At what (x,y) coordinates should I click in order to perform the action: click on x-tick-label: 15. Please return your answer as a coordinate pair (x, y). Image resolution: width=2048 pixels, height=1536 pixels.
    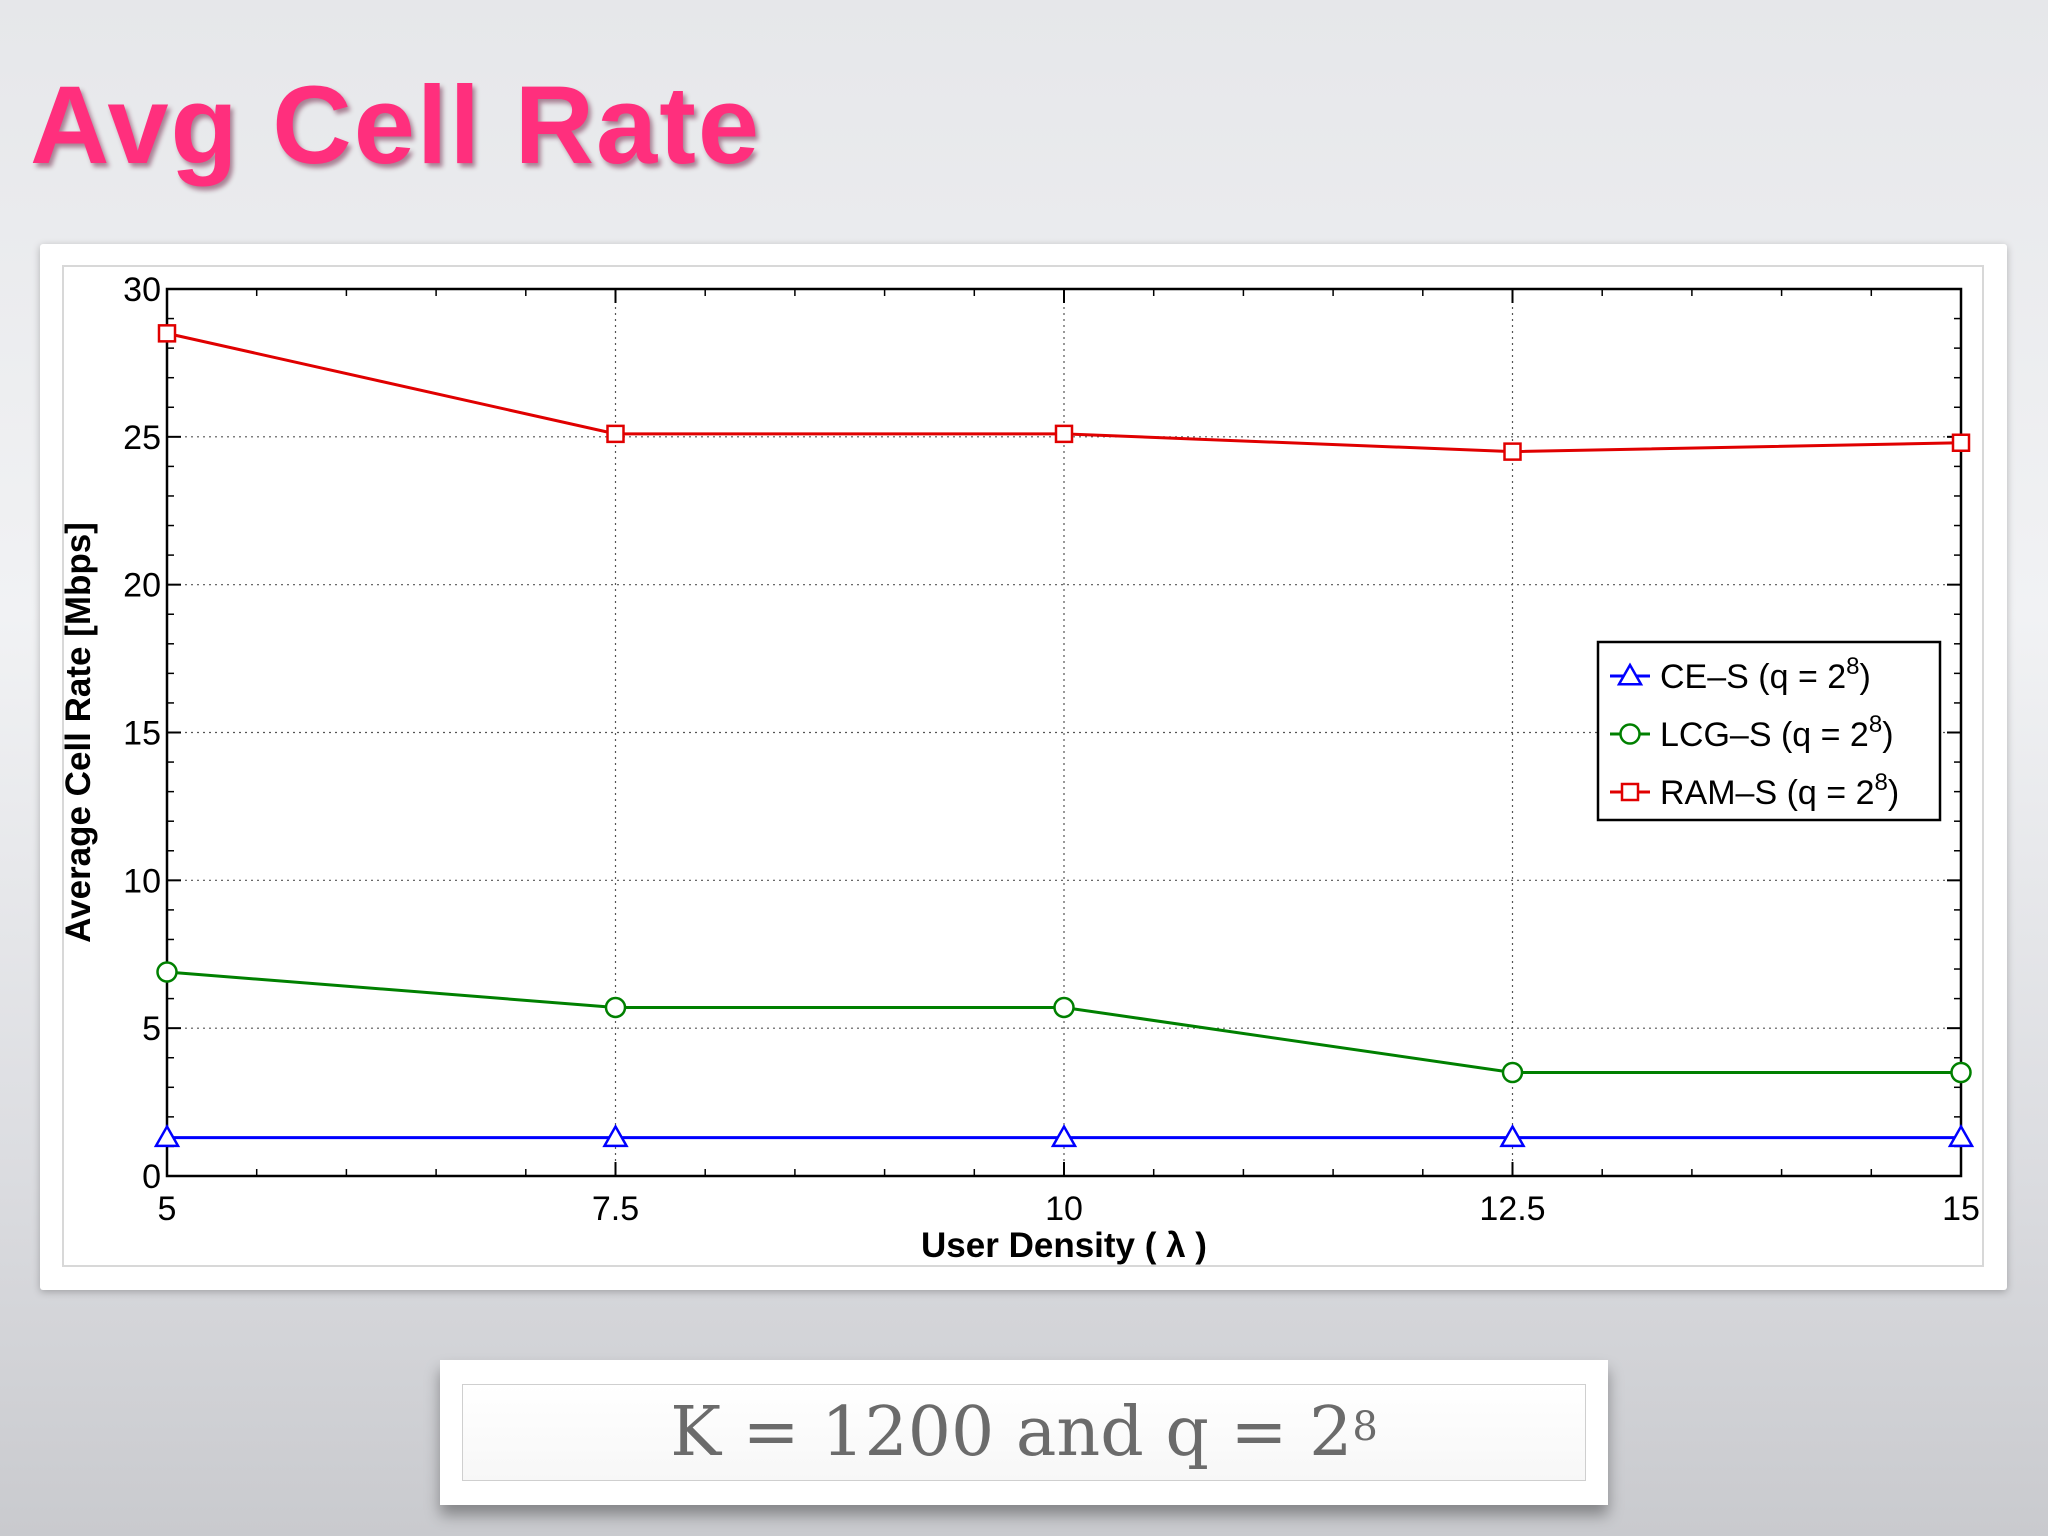
    Looking at the image, I should click on (1961, 1209).